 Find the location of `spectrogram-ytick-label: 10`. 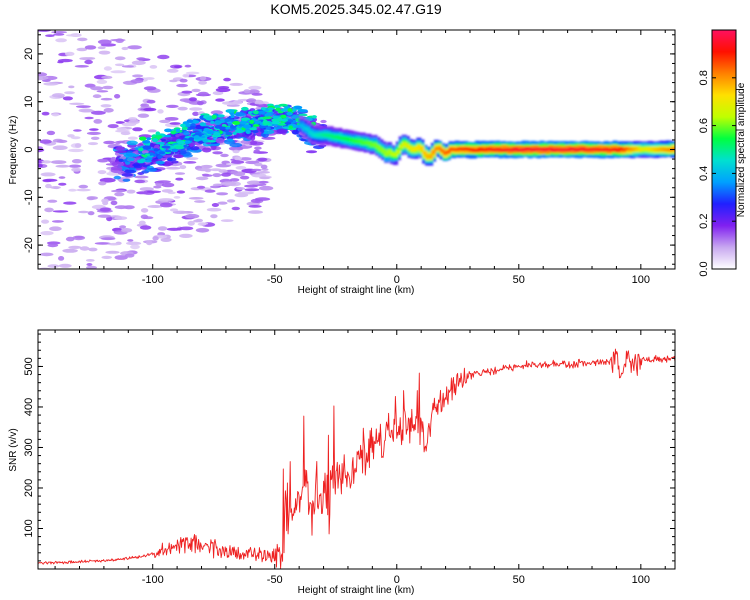

spectrogram-ytick-label: 10 is located at coordinates (29, 102).